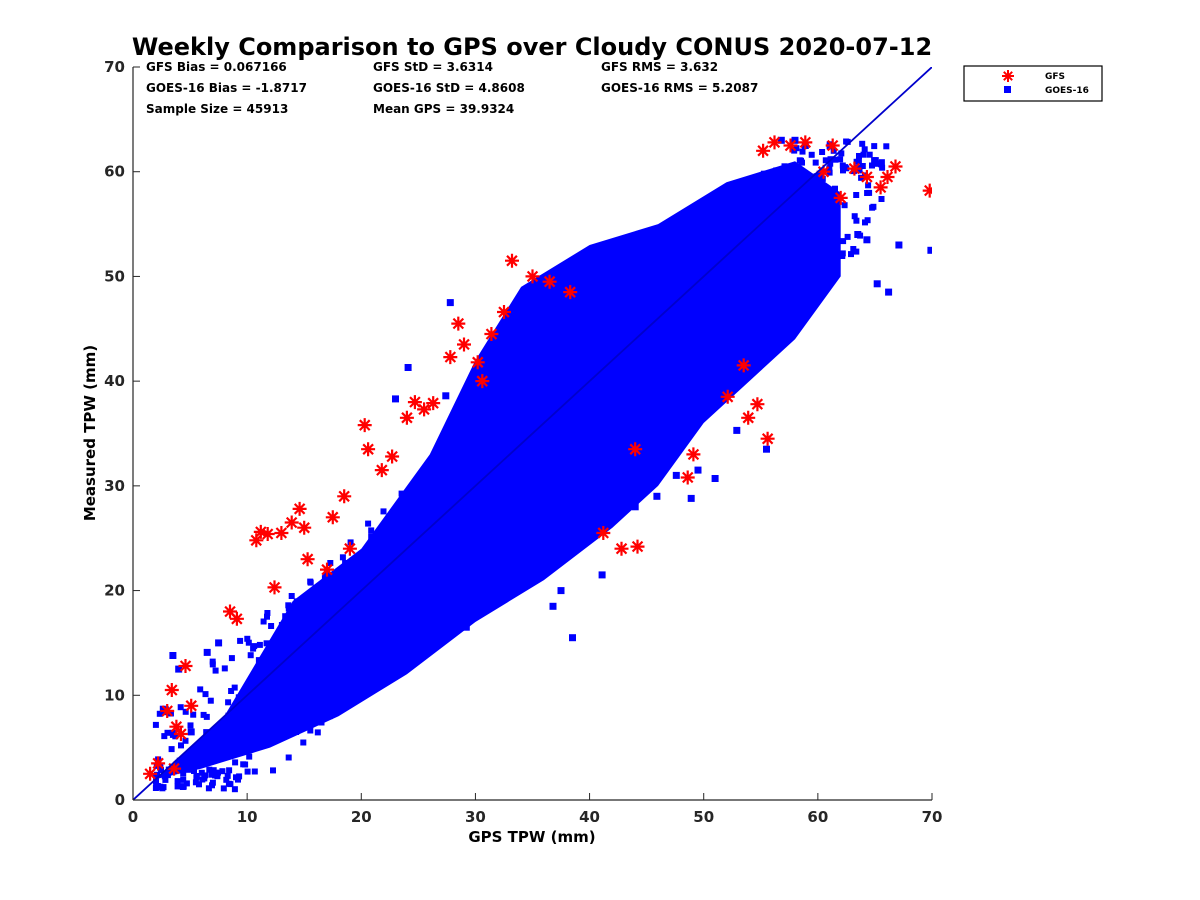 The width and height of the screenshot is (1200, 900). What do you see at coordinates (120, 800) in the screenshot?
I see `y-tick-label: 0` at bounding box center [120, 800].